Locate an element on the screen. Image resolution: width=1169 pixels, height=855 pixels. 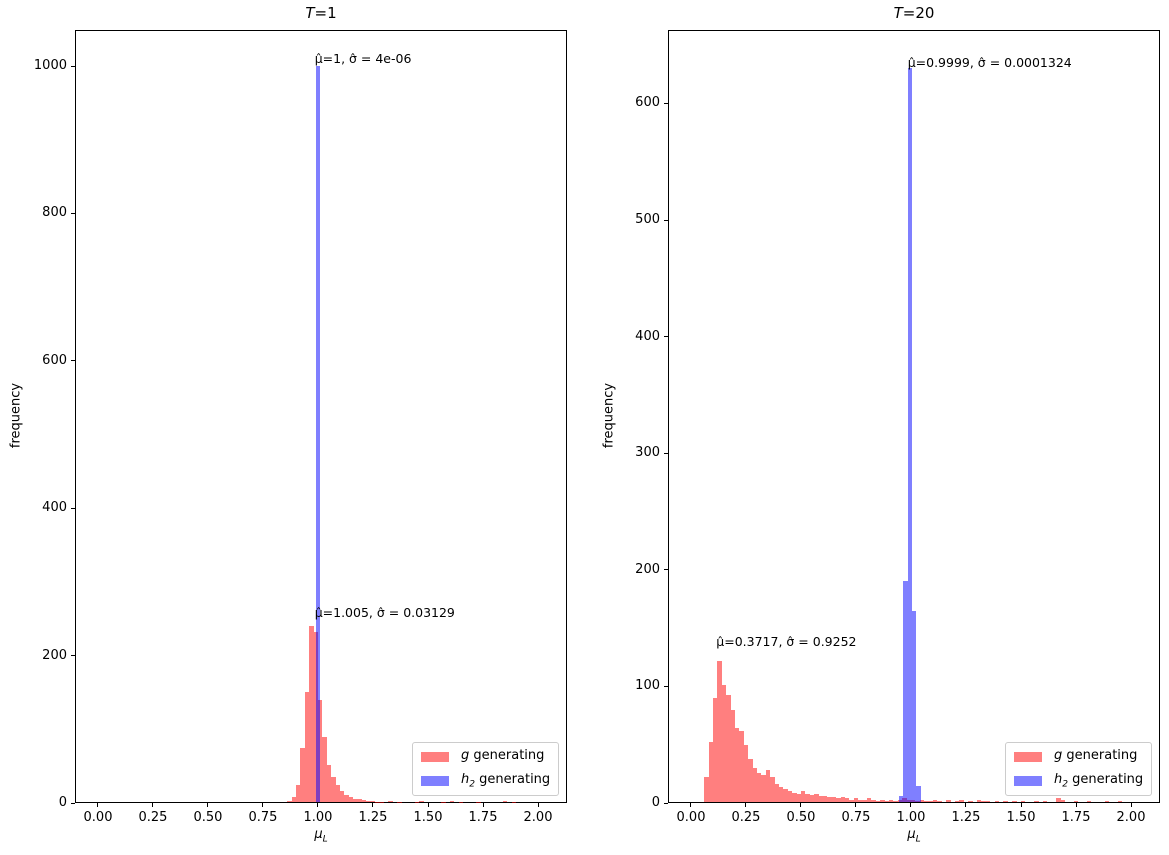
annotation: μ̂=0.3717, σ̂ = 0.9252 is located at coordinates (786, 642).